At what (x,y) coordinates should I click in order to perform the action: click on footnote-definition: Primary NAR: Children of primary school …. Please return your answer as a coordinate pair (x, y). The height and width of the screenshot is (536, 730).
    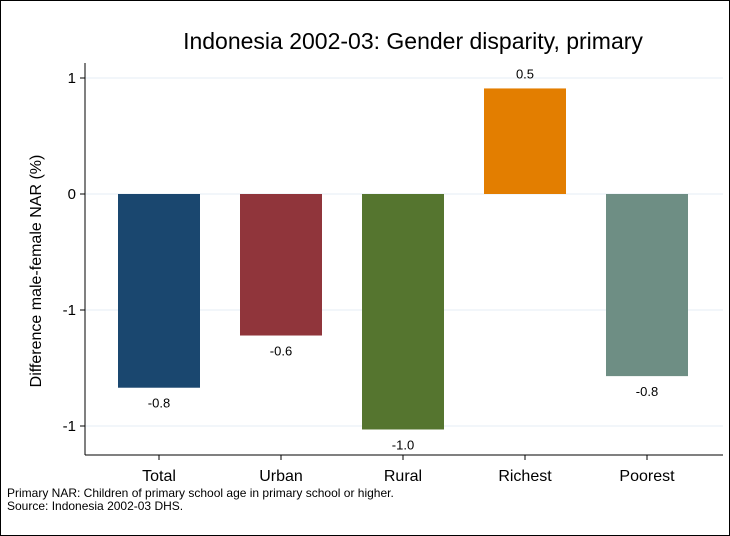
    Looking at the image, I should click on (200, 493).